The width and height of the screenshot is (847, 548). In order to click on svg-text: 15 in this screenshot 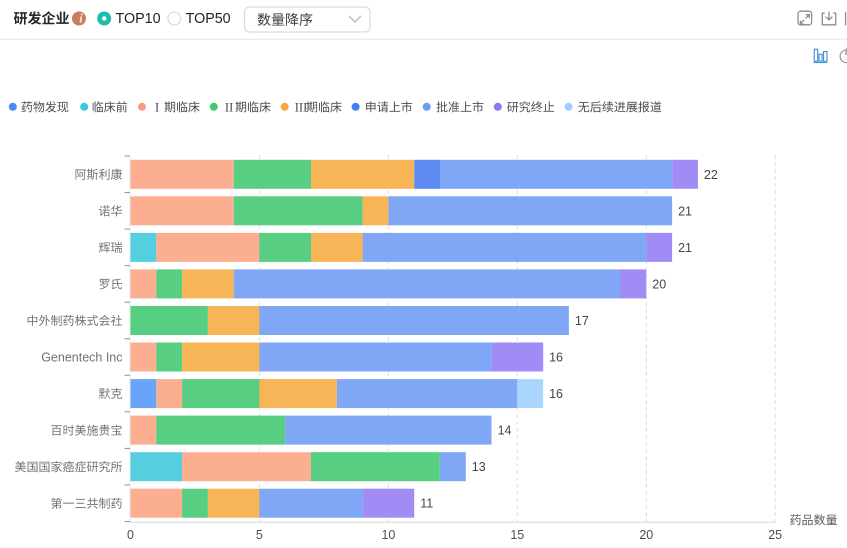, I will do `click(517, 535)`.